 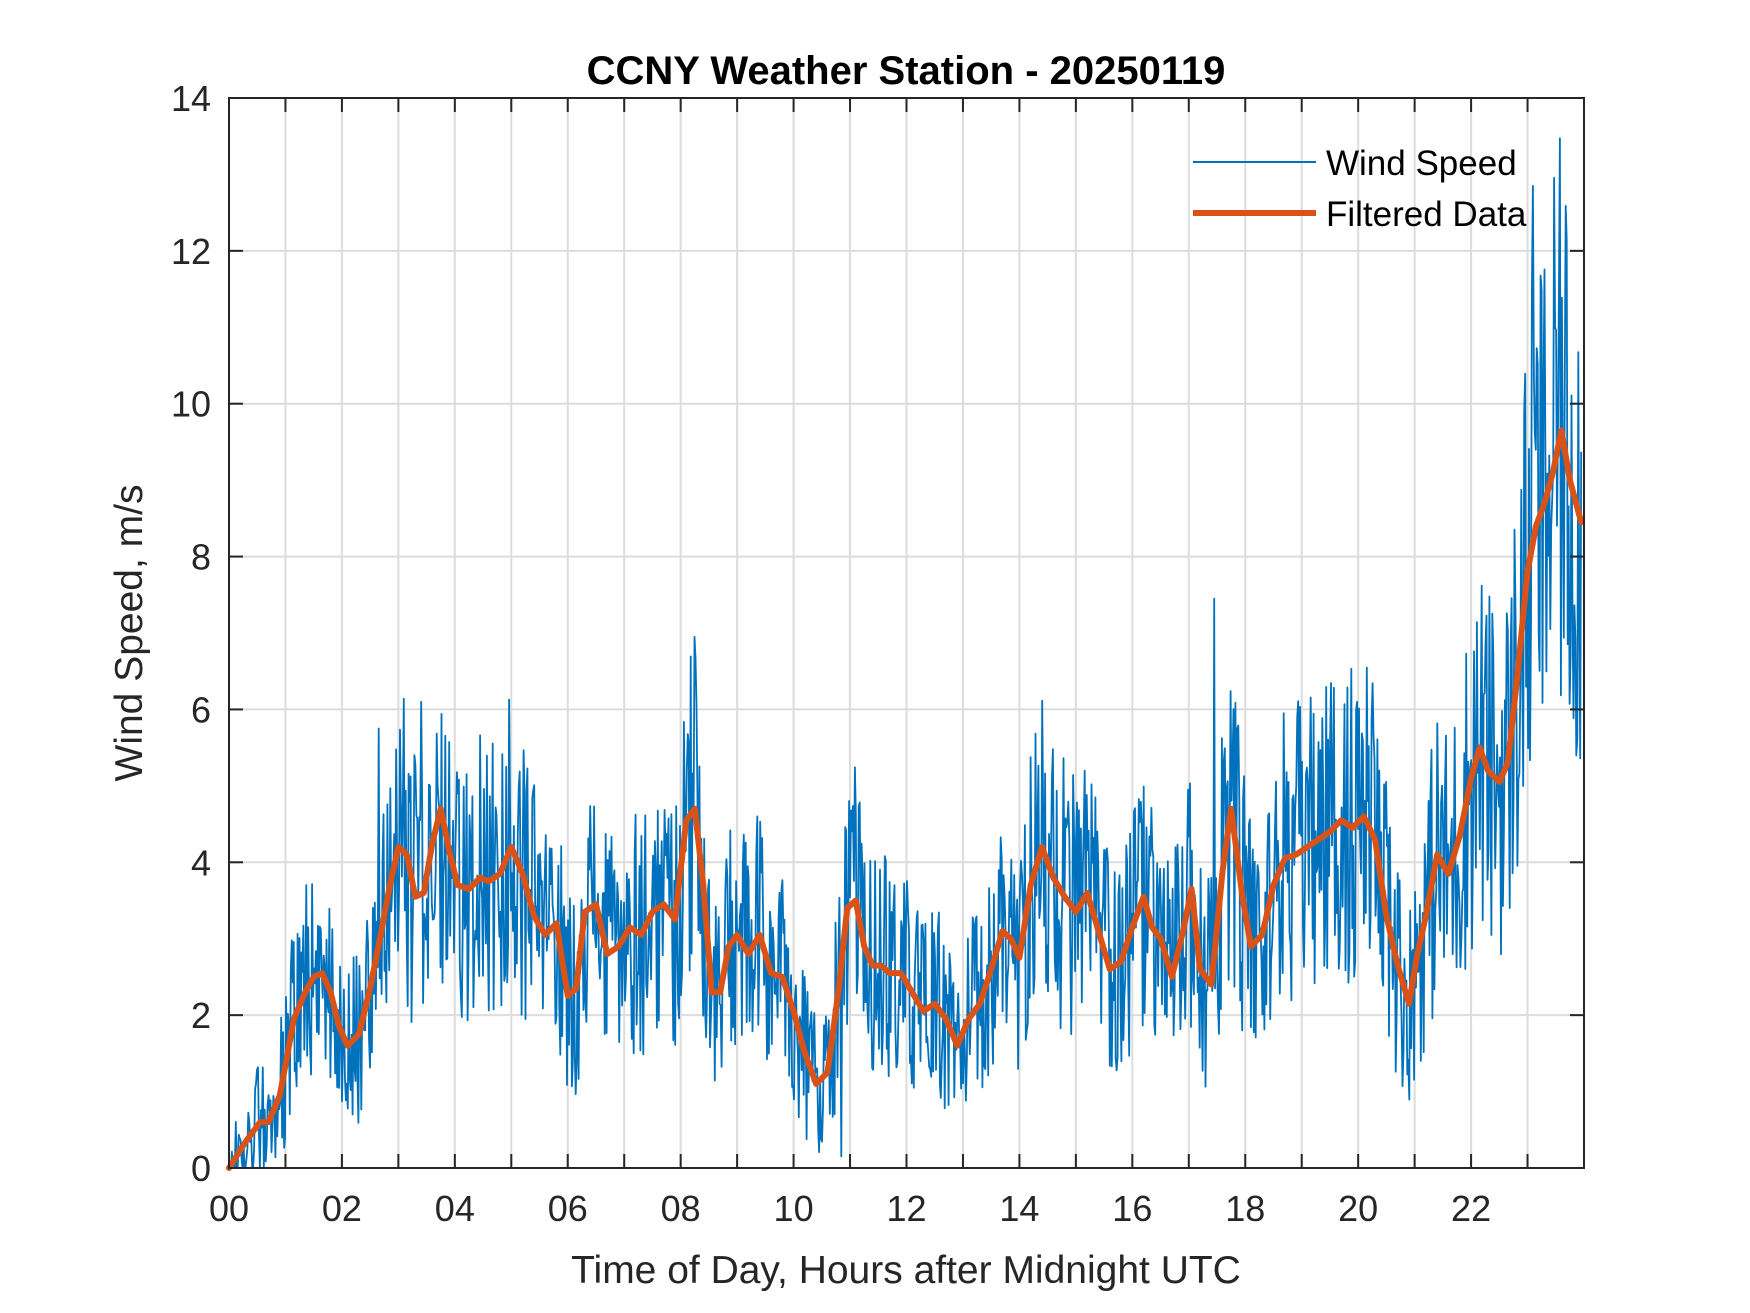 What do you see at coordinates (455, 1208) in the screenshot?
I see `x-tick-label: 04` at bounding box center [455, 1208].